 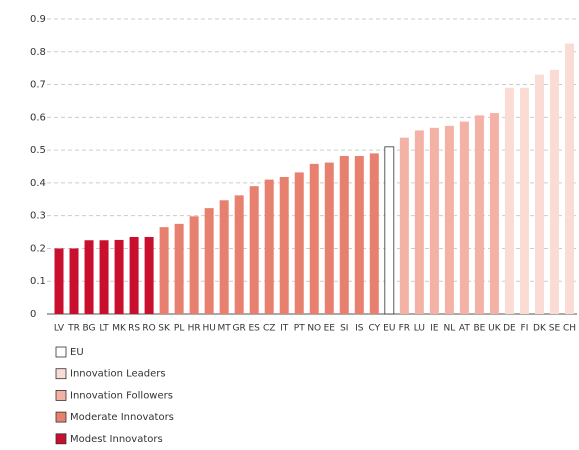 I want to click on x-tick-label: SK, so click(x=164, y=329).